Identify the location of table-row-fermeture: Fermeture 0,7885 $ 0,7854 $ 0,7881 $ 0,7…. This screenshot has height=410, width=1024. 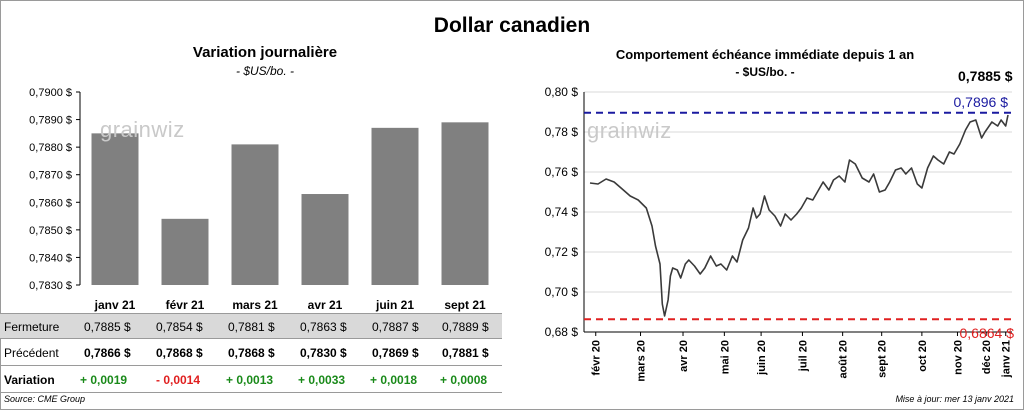
(251, 326).